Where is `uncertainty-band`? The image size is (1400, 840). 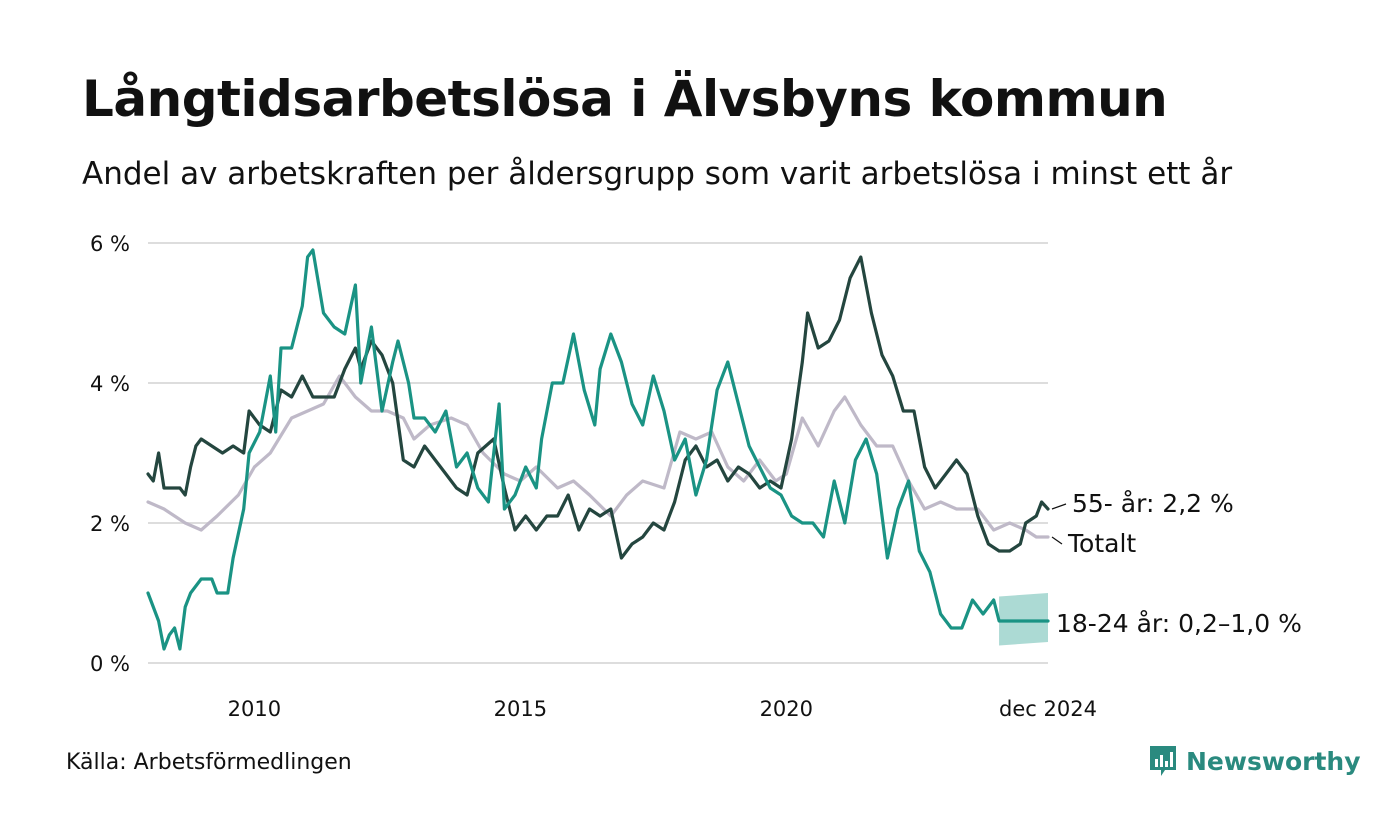
uncertainty-band is located at coordinates (1023, 619).